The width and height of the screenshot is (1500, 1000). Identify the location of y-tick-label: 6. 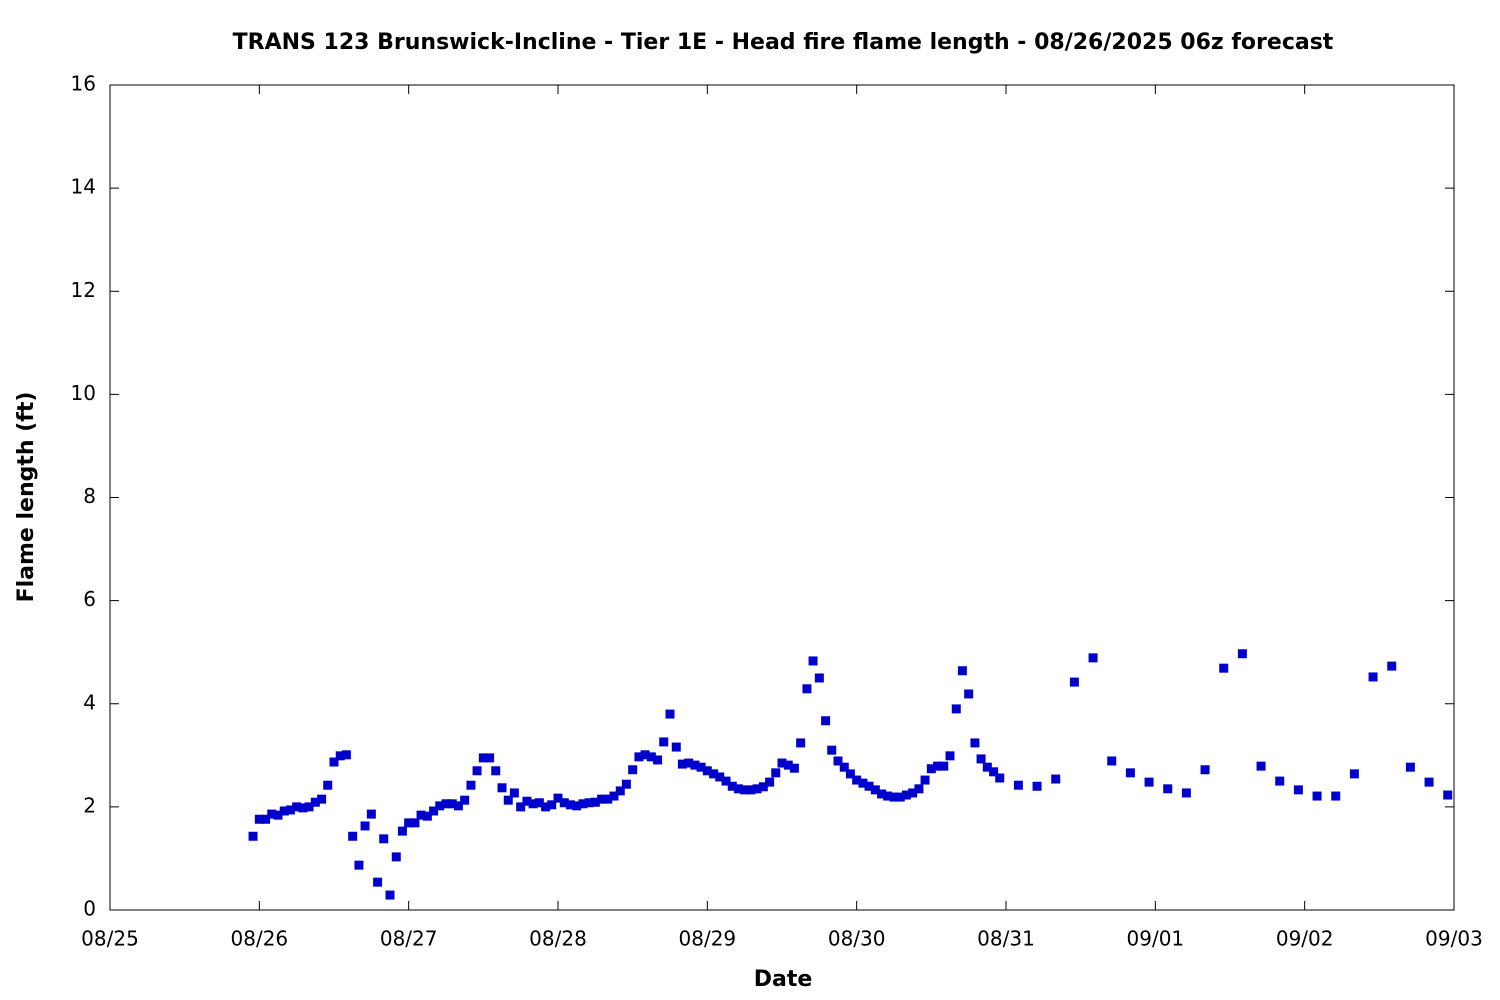
(89, 599).